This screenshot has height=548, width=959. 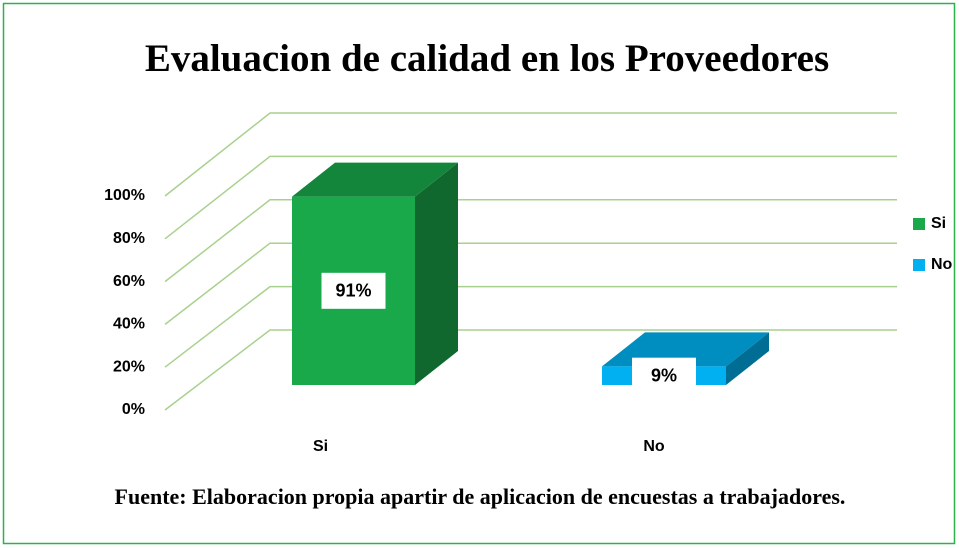 I want to click on value-label: 9%, so click(x=664, y=375).